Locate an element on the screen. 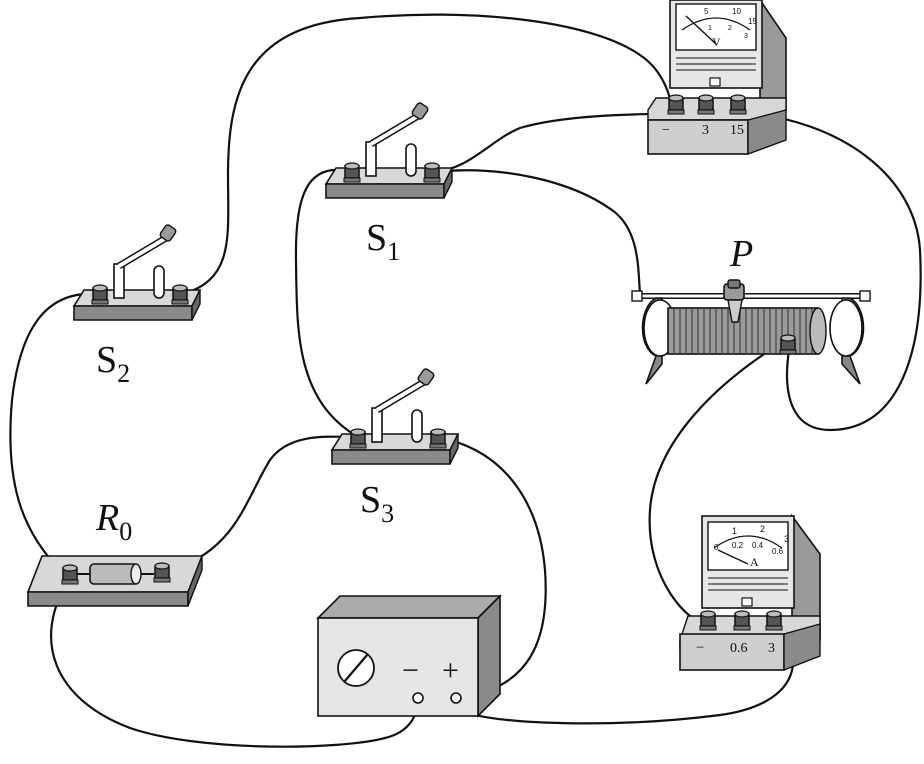 The width and height of the screenshot is (924, 764). ammeter-scale-top-1: 1 is located at coordinates (734, 531).